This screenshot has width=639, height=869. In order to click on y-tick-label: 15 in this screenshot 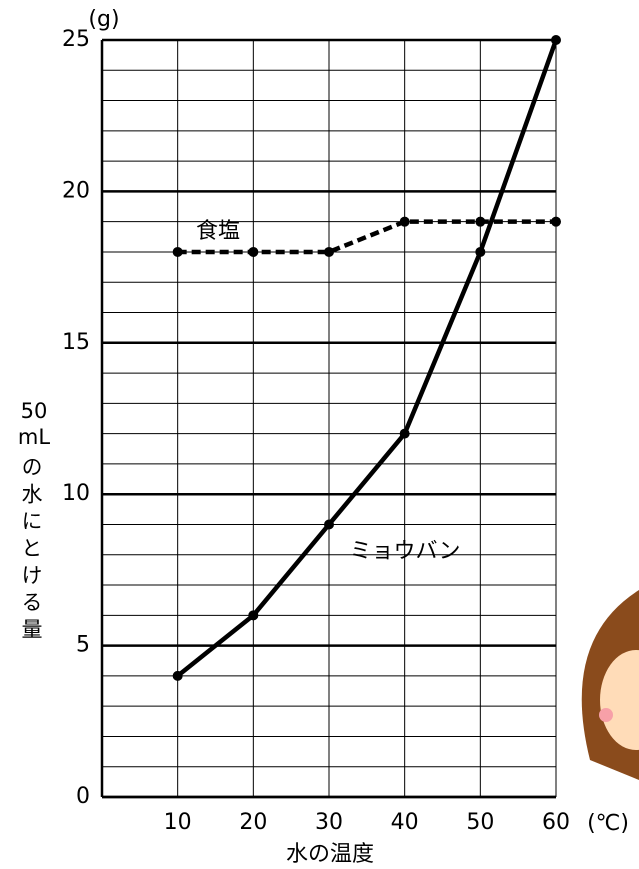, I will do `click(76, 342)`.